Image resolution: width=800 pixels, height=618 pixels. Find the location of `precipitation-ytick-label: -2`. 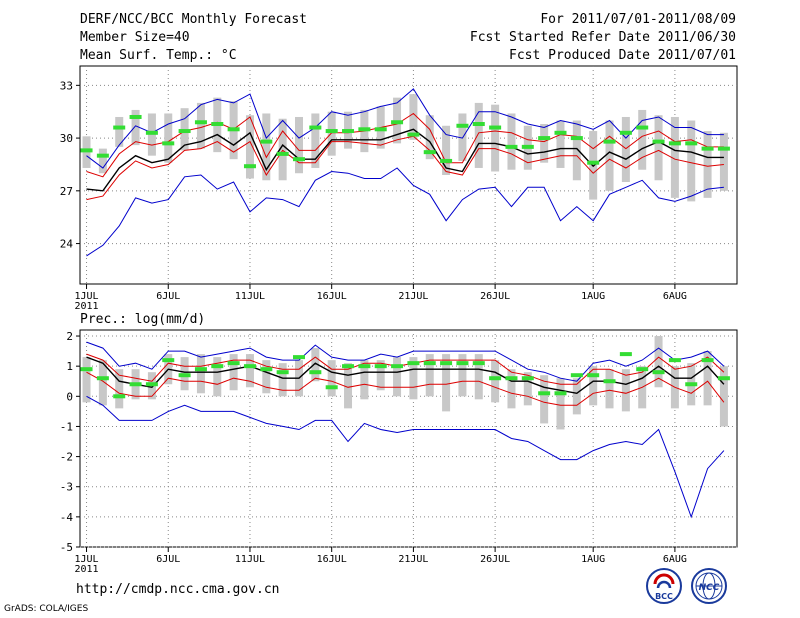

precipitation-ytick-label: -2 is located at coordinates (66, 457).